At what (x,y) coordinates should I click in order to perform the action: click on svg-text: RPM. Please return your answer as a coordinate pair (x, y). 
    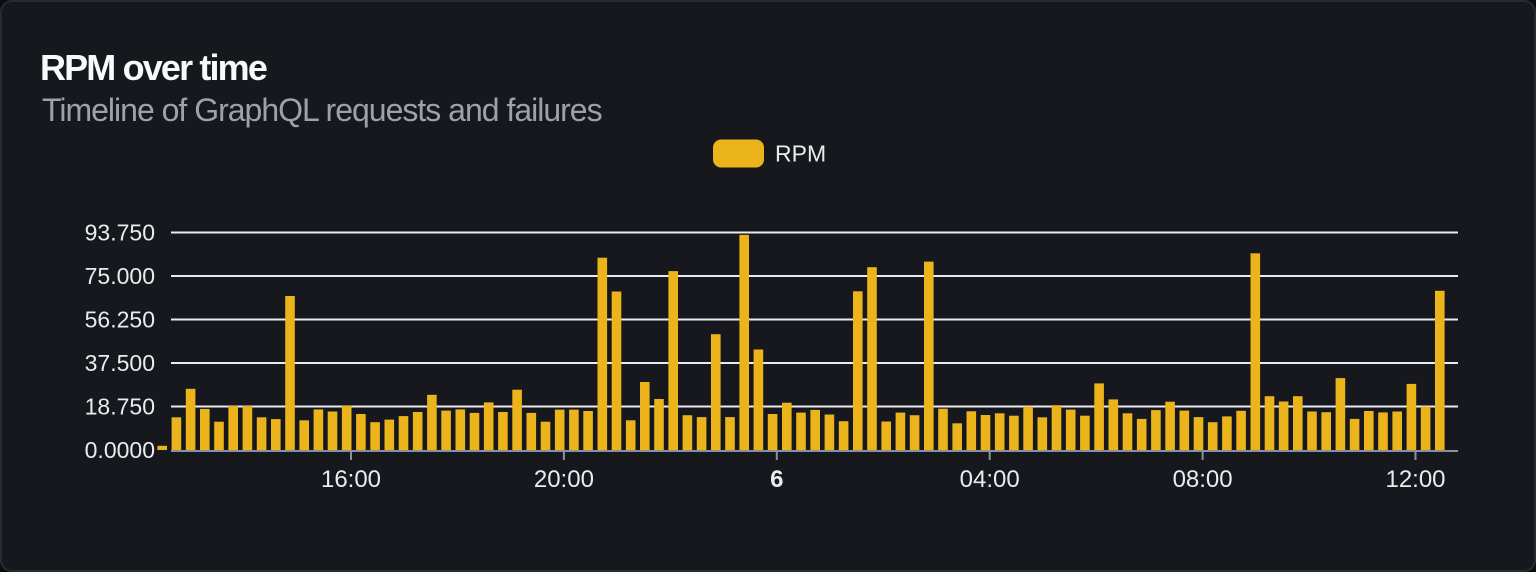
    Looking at the image, I should click on (800, 154).